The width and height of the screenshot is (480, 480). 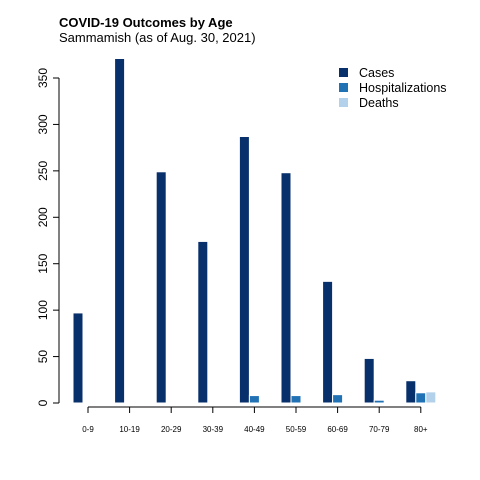 What do you see at coordinates (43, 310) in the screenshot?
I see `y-tick-label: 100` at bounding box center [43, 310].